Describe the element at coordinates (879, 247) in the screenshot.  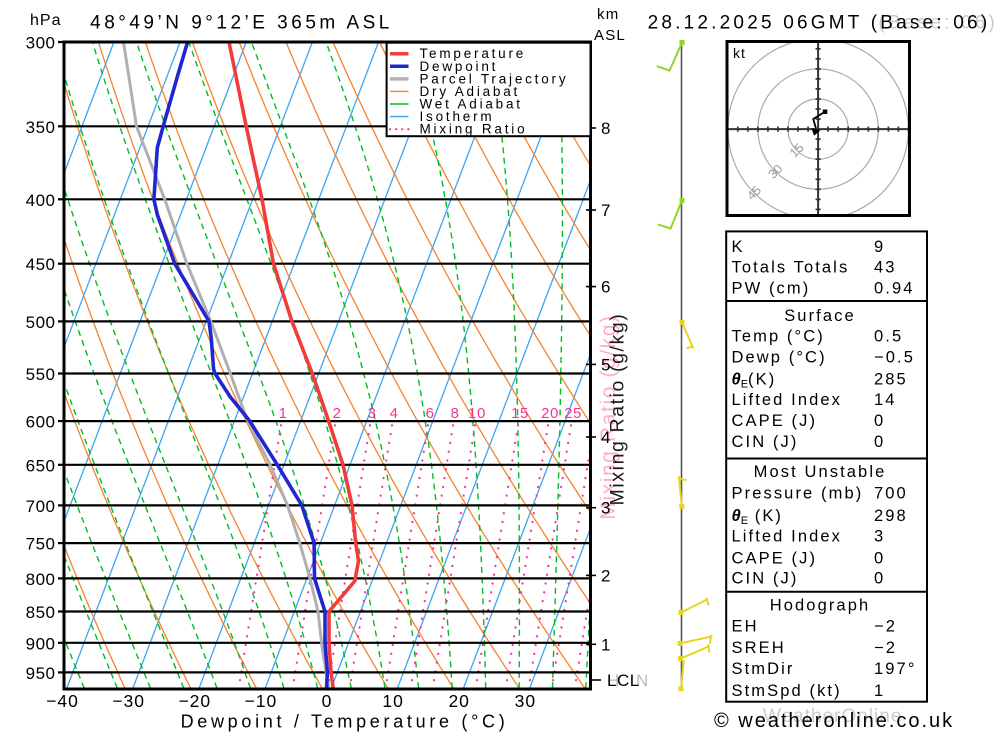
I see `svg-text: 9` at that location.